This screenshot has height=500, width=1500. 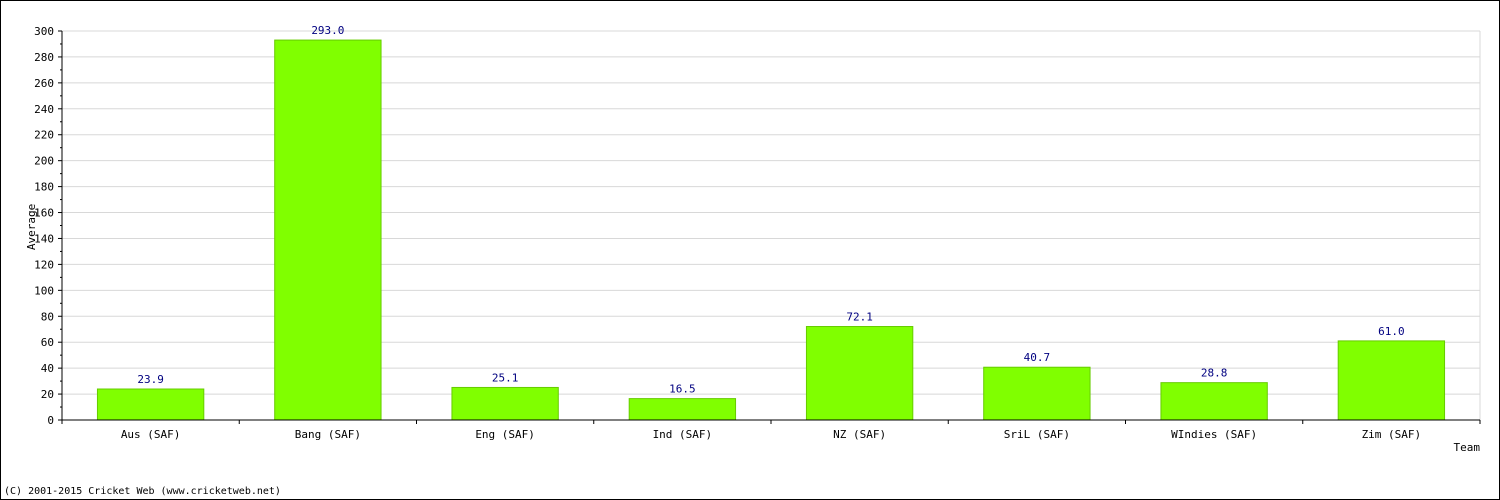 What do you see at coordinates (47, 316) in the screenshot?
I see `y-tick-label: 80` at bounding box center [47, 316].